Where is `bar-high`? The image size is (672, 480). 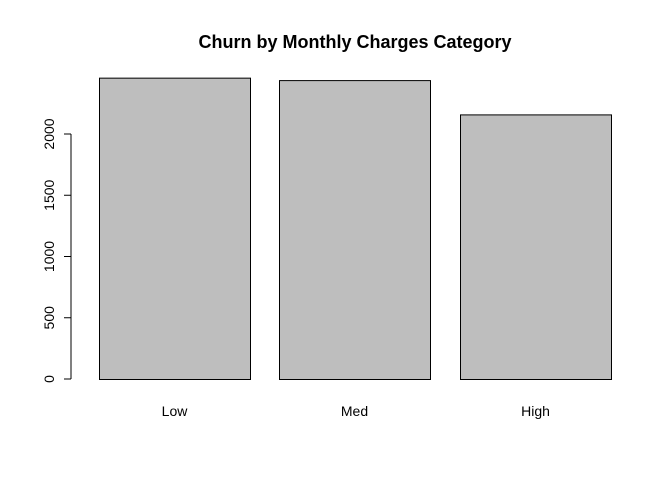
bar-high is located at coordinates (536, 247).